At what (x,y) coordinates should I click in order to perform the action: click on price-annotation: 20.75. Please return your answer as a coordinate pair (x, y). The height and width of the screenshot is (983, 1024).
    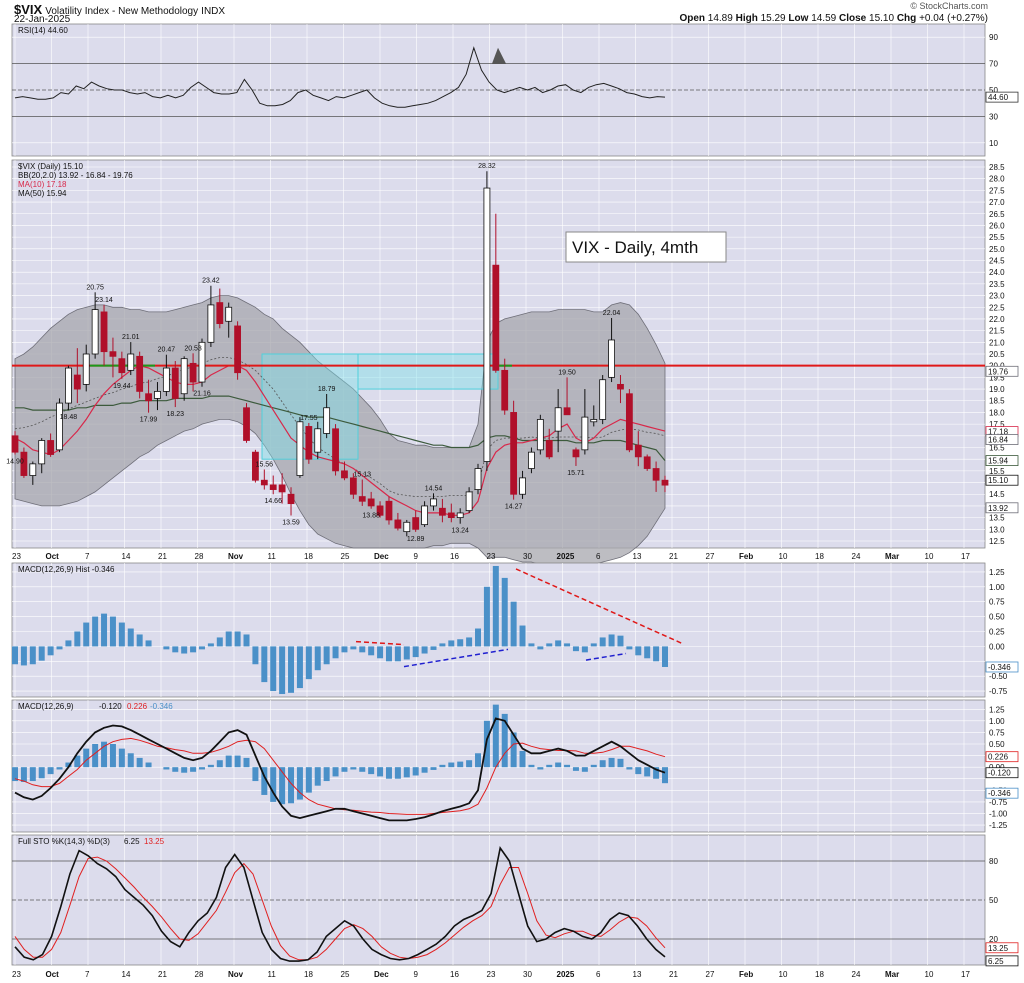
    Looking at the image, I should click on (95, 287).